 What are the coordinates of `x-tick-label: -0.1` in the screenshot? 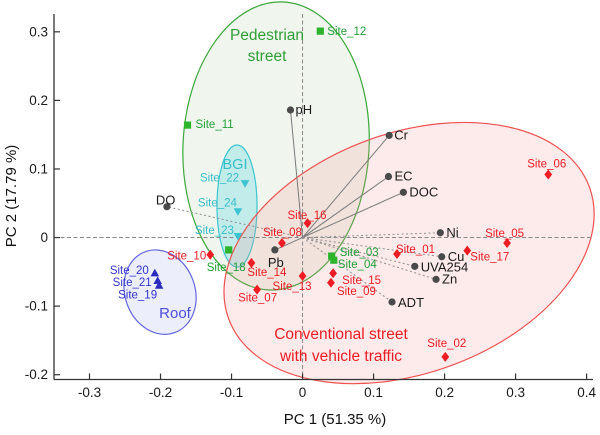 It's located at (231, 392).